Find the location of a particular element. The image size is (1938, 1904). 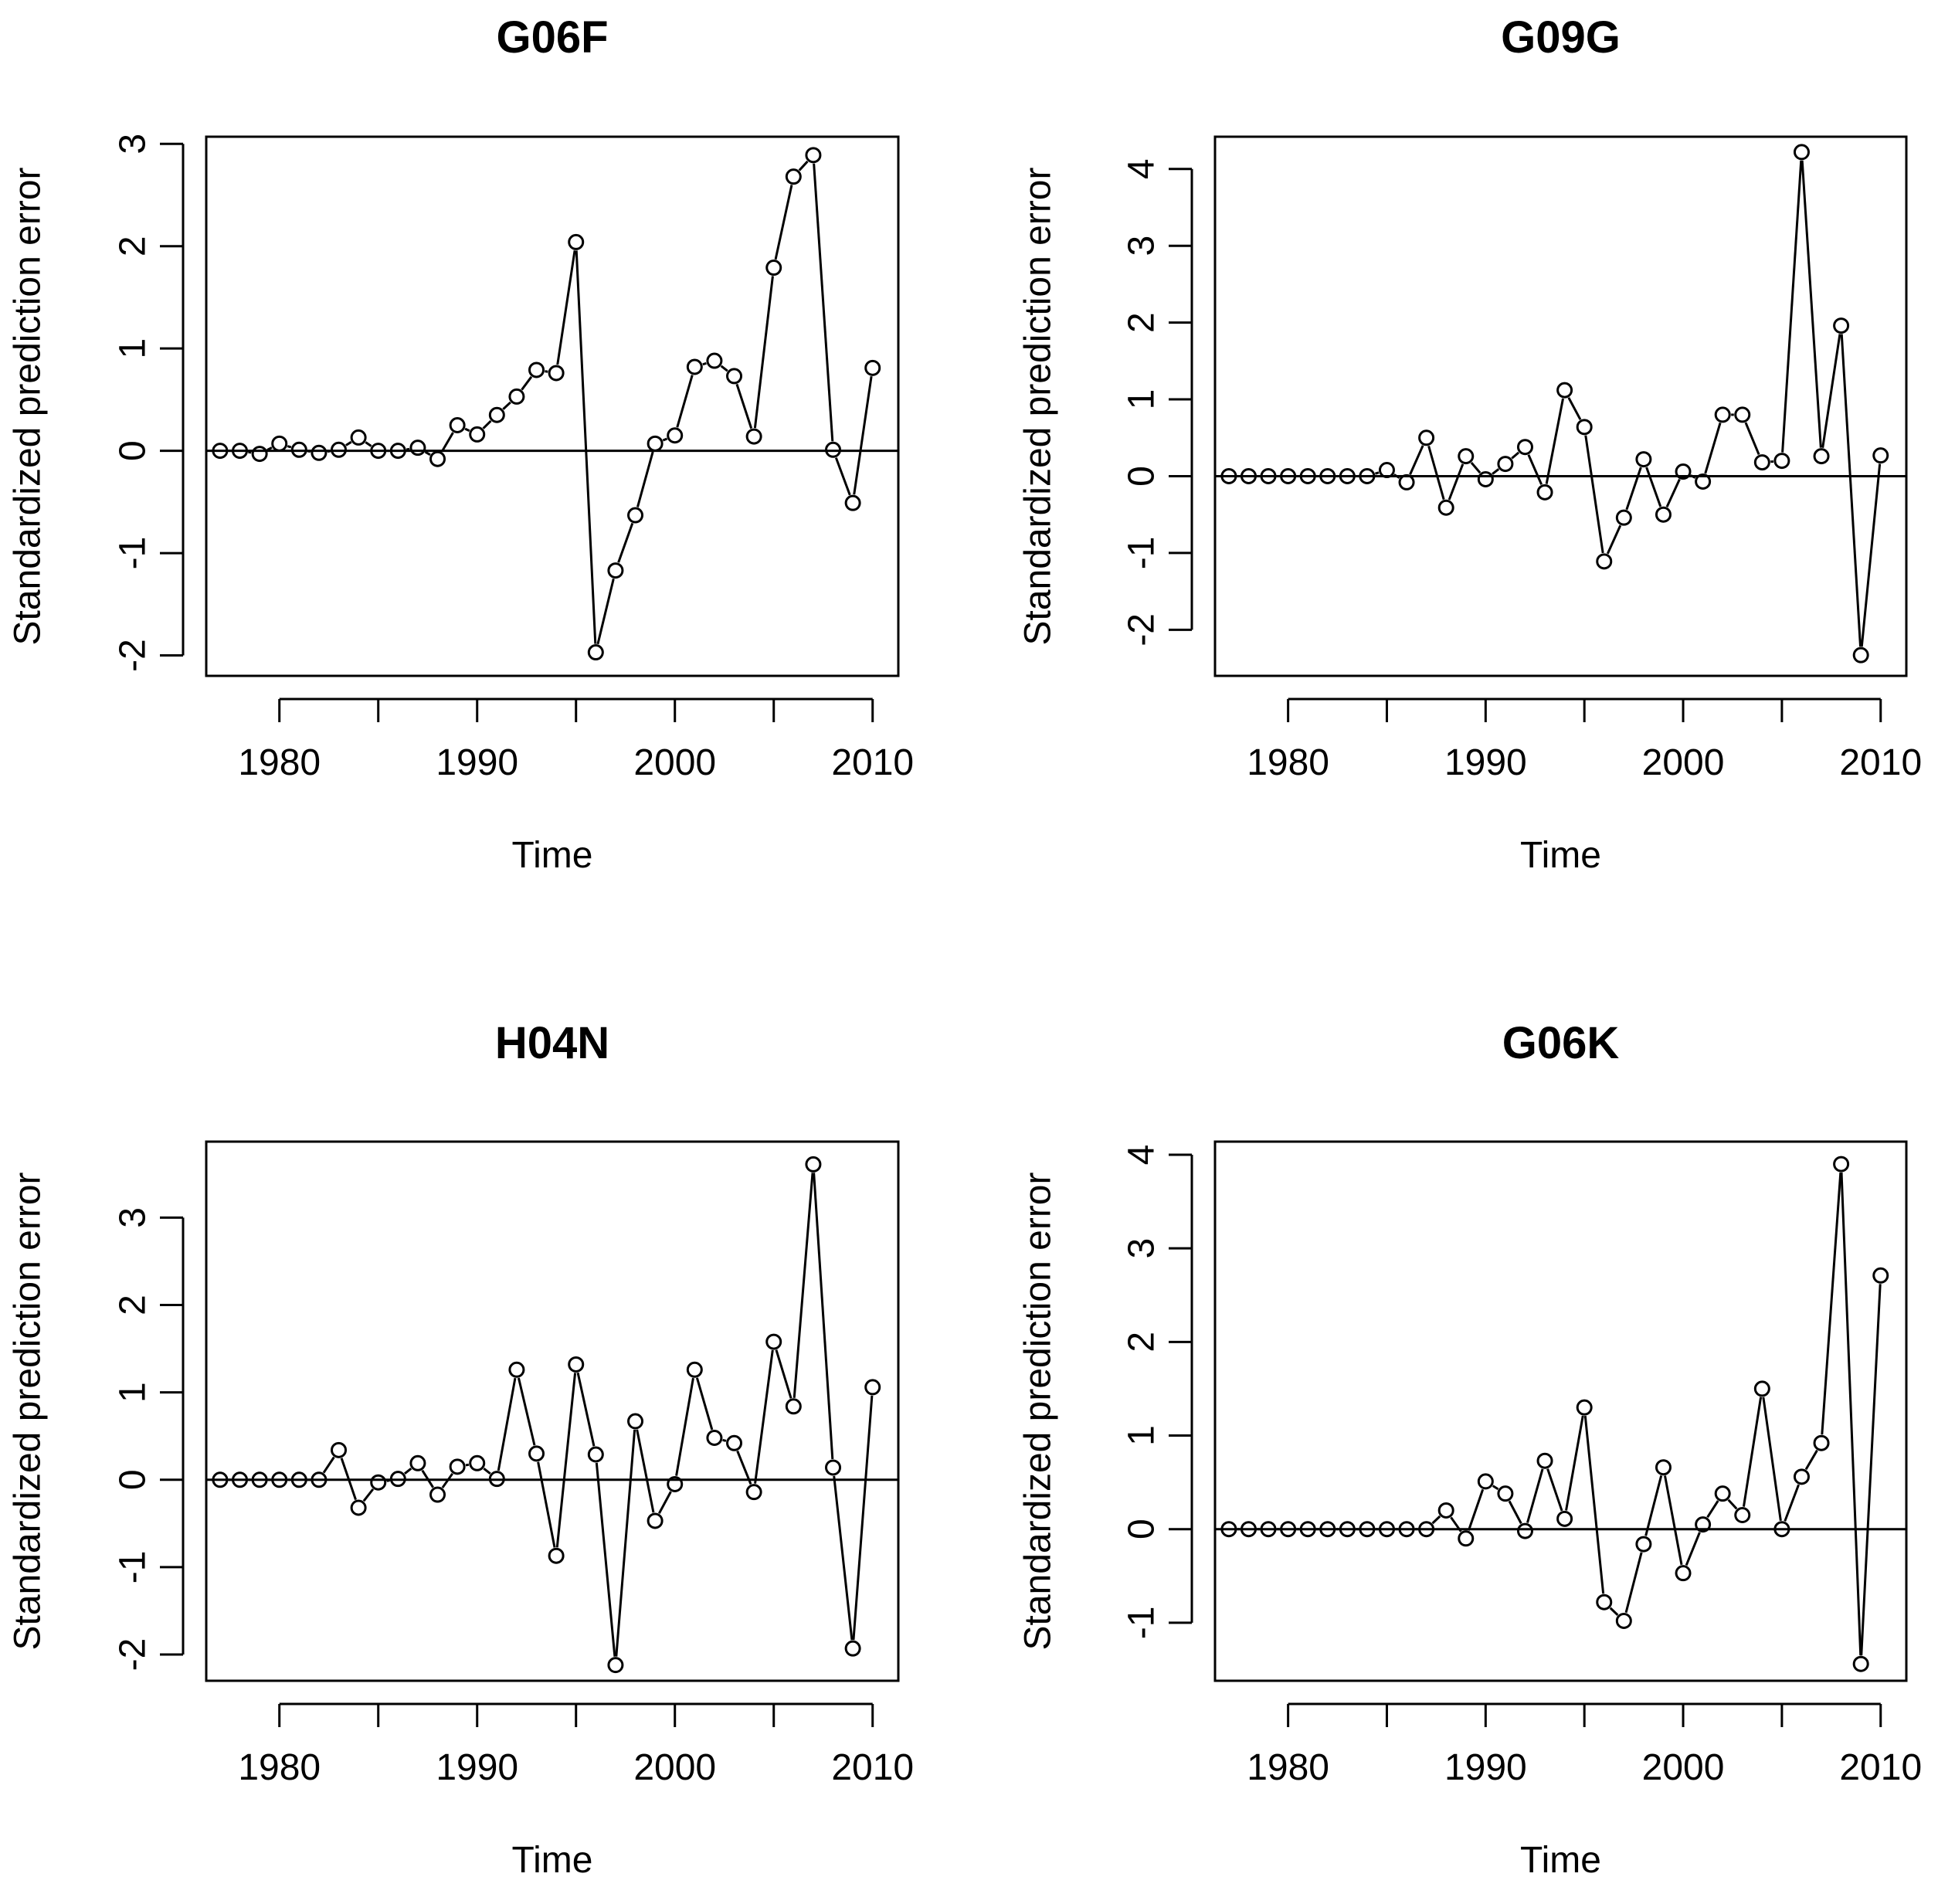

x-tick-label: 2000 is located at coordinates (674, 1767).